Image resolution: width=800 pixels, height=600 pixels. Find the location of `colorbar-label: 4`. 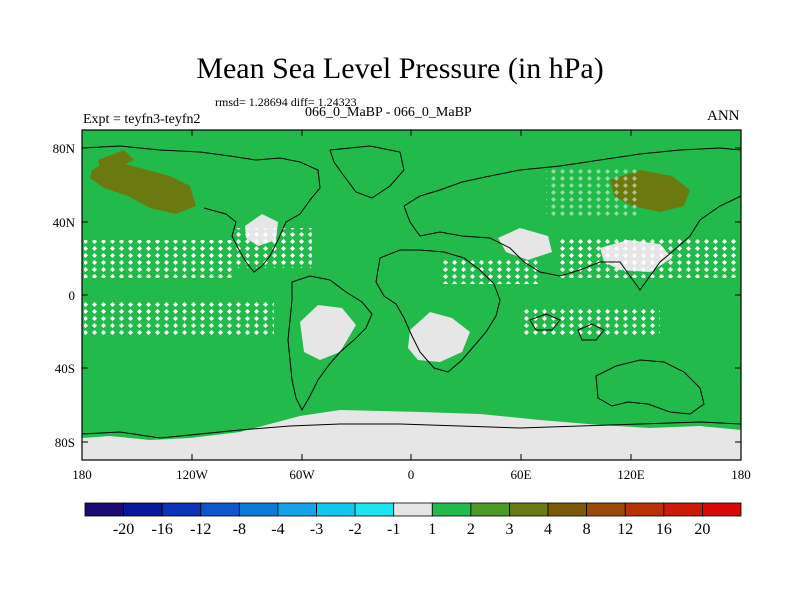

colorbar-label: 4 is located at coordinates (548, 529).